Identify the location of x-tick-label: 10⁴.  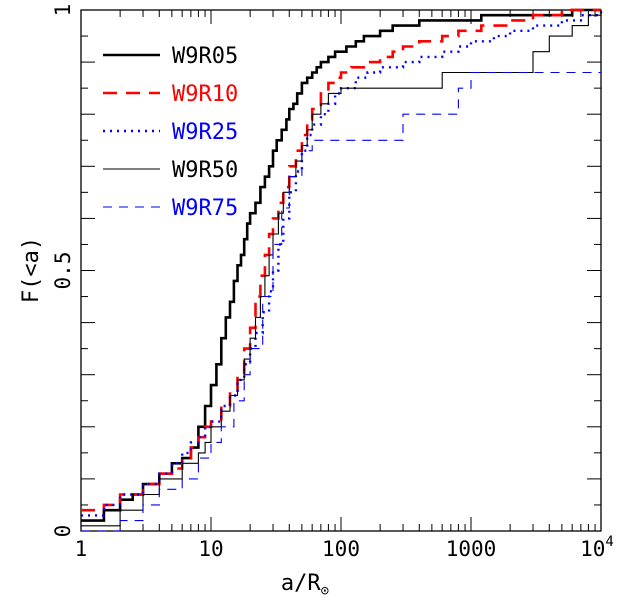
(597, 547).